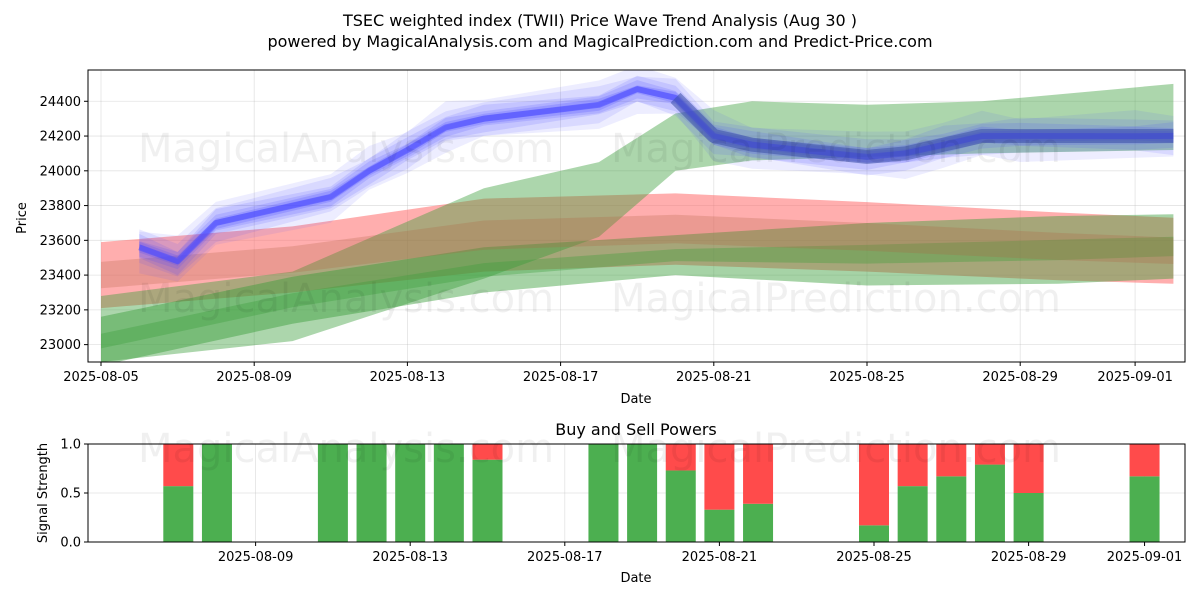 The image size is (1200, 604). I want to click on signal-y-tick-label: 0.0, so click(70, 543).